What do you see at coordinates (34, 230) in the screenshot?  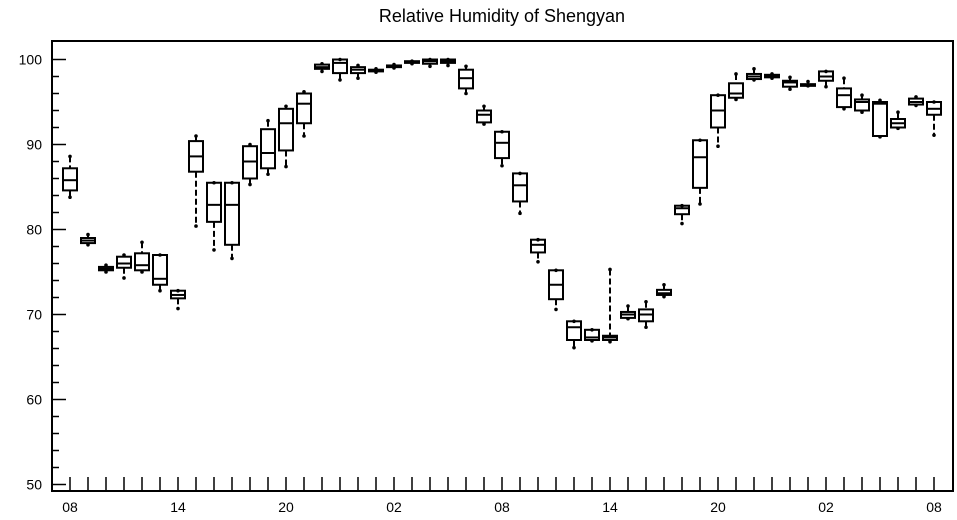 I see `y-tick-label: 80` at bounding box center [34, 230].